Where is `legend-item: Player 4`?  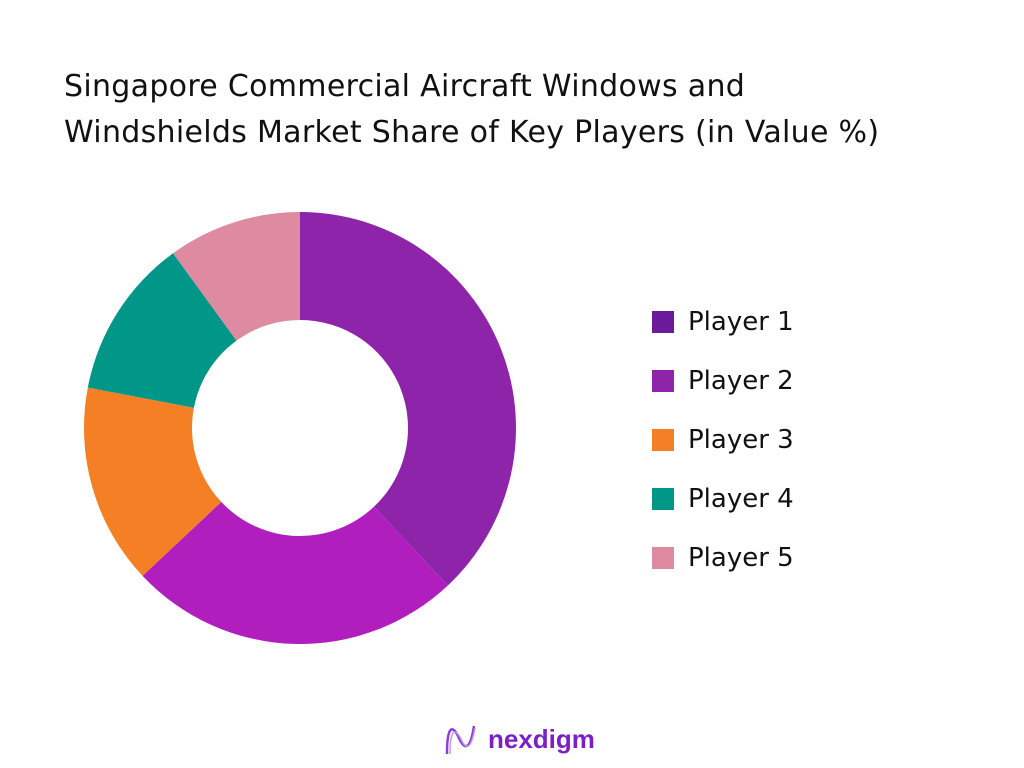
legend-item: Player 4 is located at coordinates (723, 498).